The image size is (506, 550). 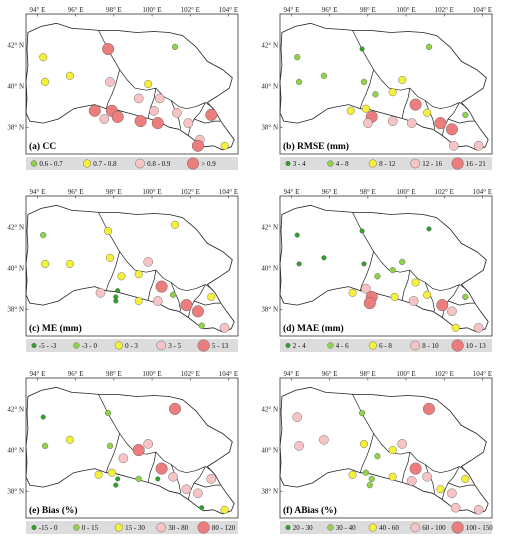 I want to click on legend-label: 0.7 - 0.8, so click(x=105, y=164).